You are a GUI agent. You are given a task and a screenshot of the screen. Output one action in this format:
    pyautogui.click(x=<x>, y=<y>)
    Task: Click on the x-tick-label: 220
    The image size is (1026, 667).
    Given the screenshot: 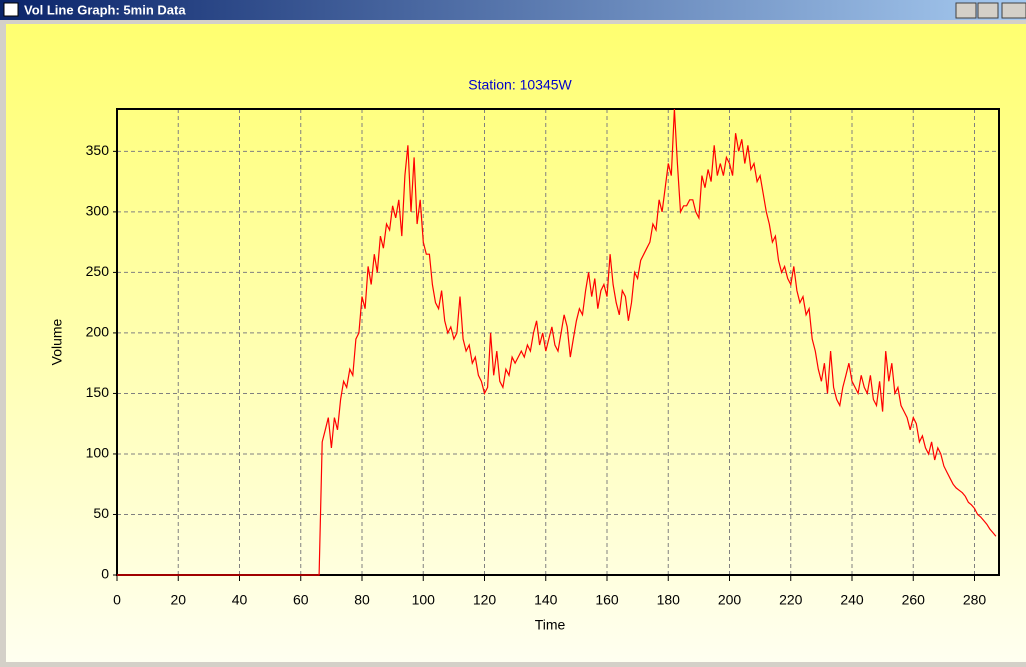 What is the action you would take?
    pyautogui.click(x=791, y=600)
    